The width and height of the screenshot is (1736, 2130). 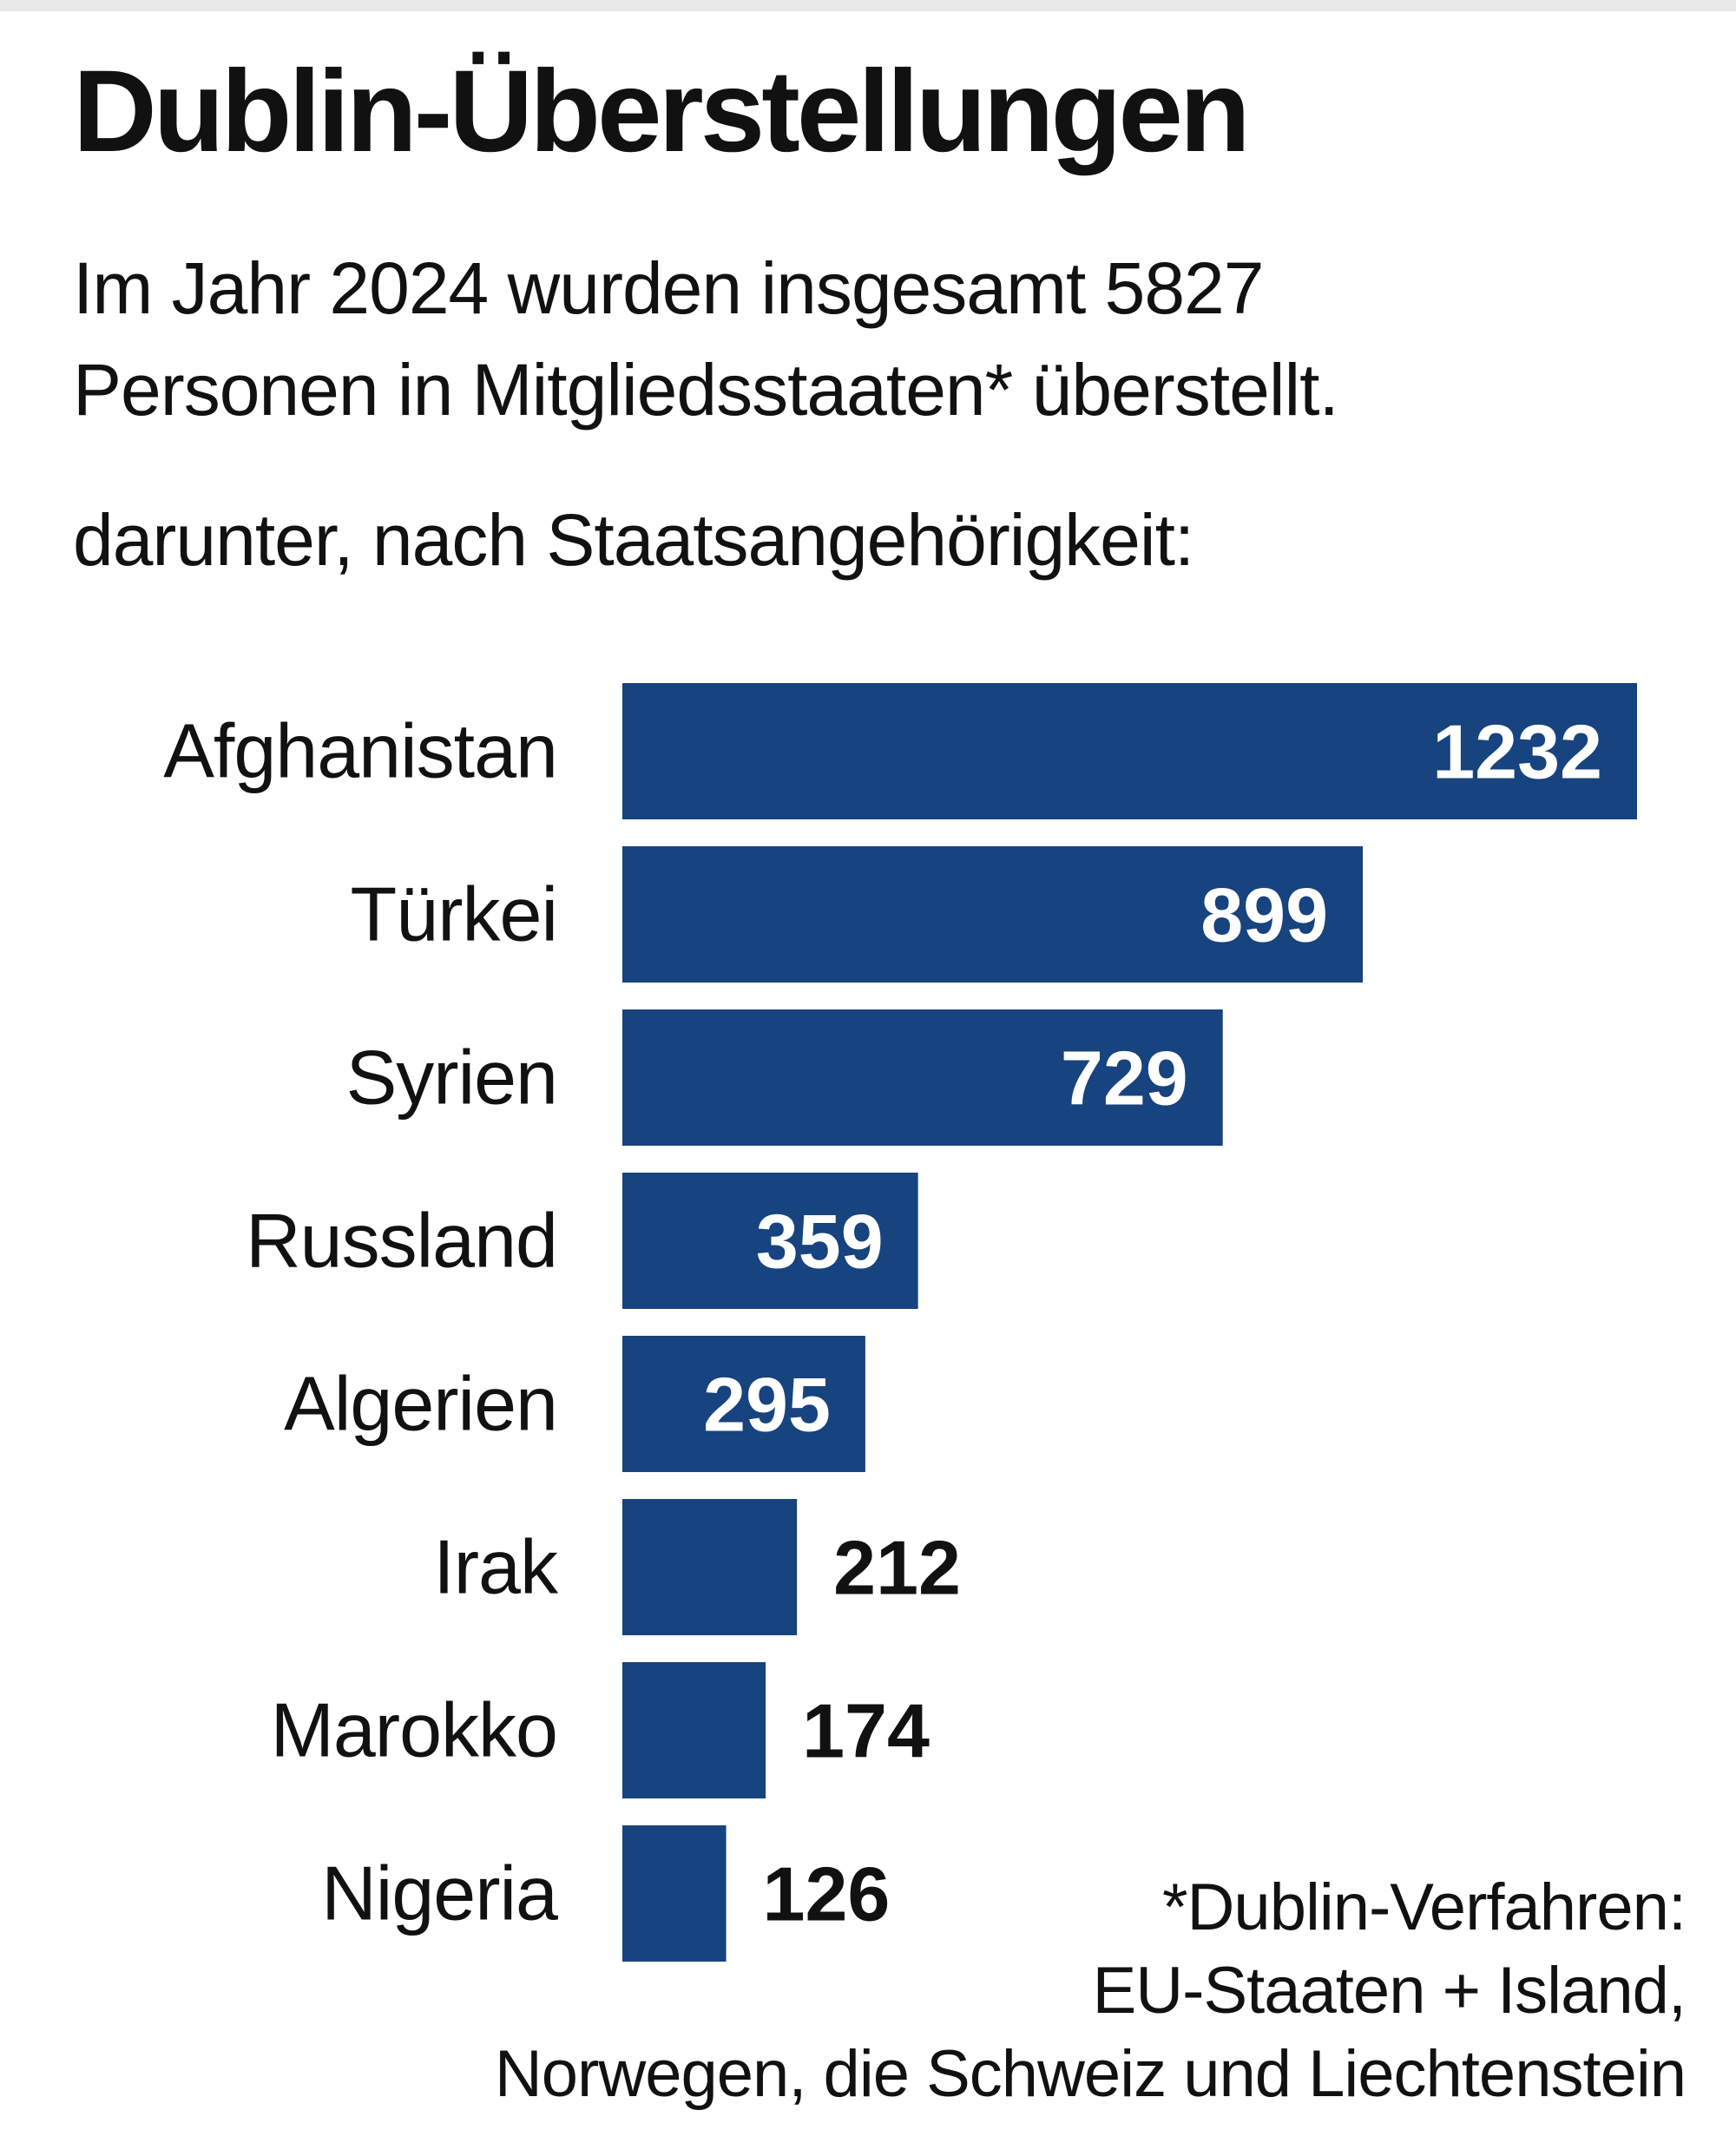 What do you see at coordinates (360, 751) in the screenshot?
I see `category-label: Afghanistan` at bounding box center [360, 751].